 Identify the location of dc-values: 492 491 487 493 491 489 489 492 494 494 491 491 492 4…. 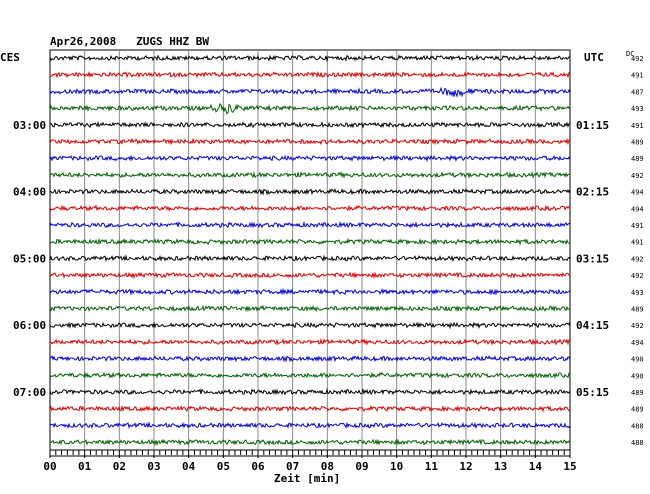
(637, 251).